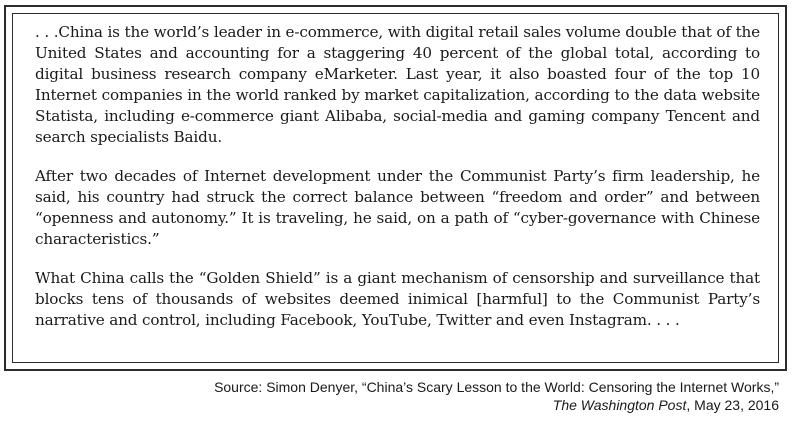 This screenshot has height=423, width=793. I want to click on source-line-2: The Washington Post, May 23, 2016, so click(399, 405).